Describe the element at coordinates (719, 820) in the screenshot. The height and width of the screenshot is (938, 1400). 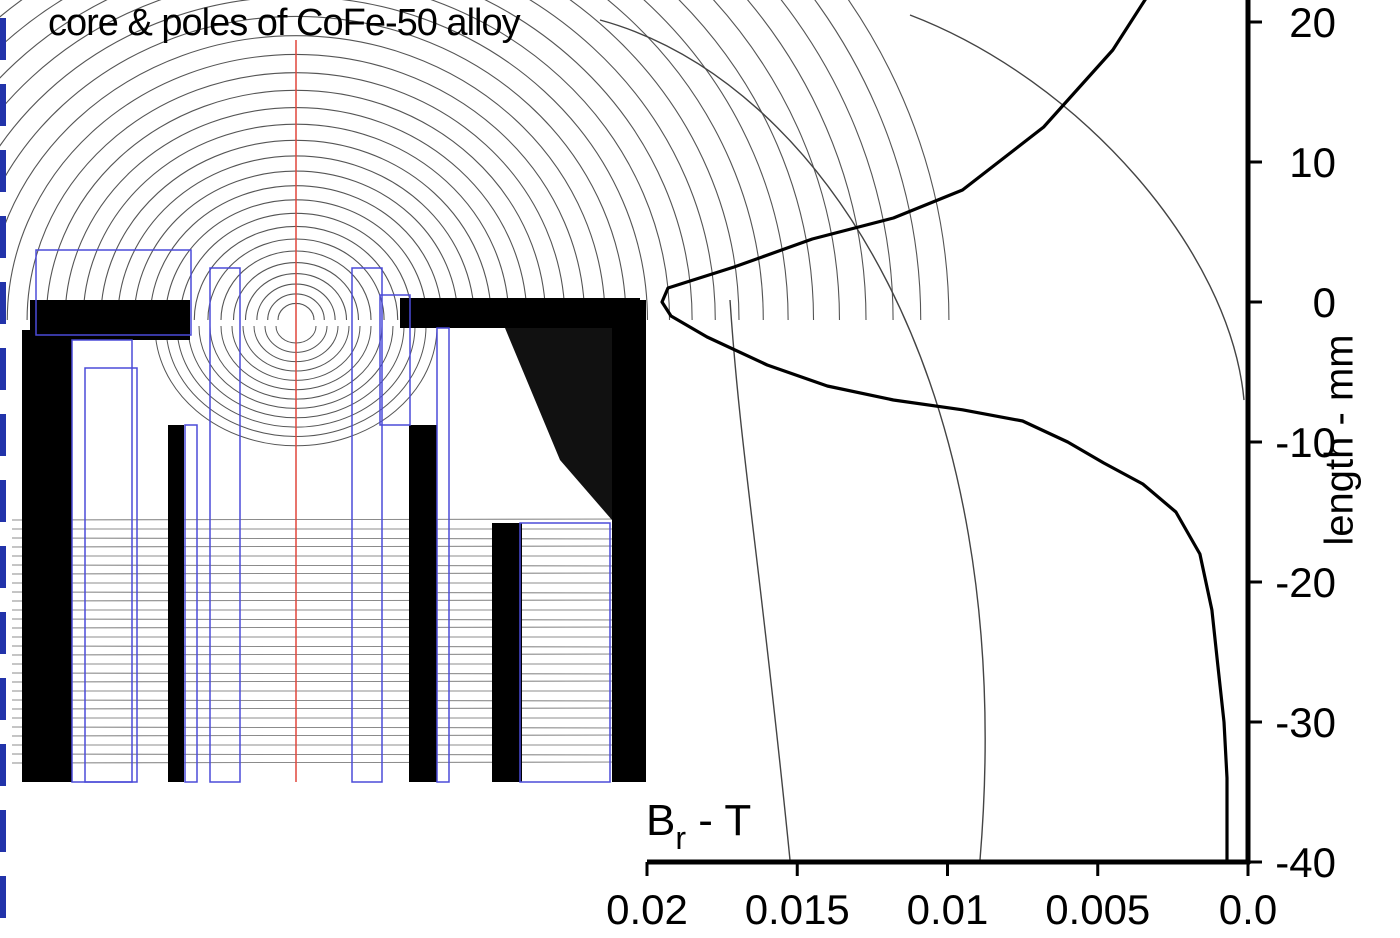
I see `x-axis-label-suffix: - T` at that location.